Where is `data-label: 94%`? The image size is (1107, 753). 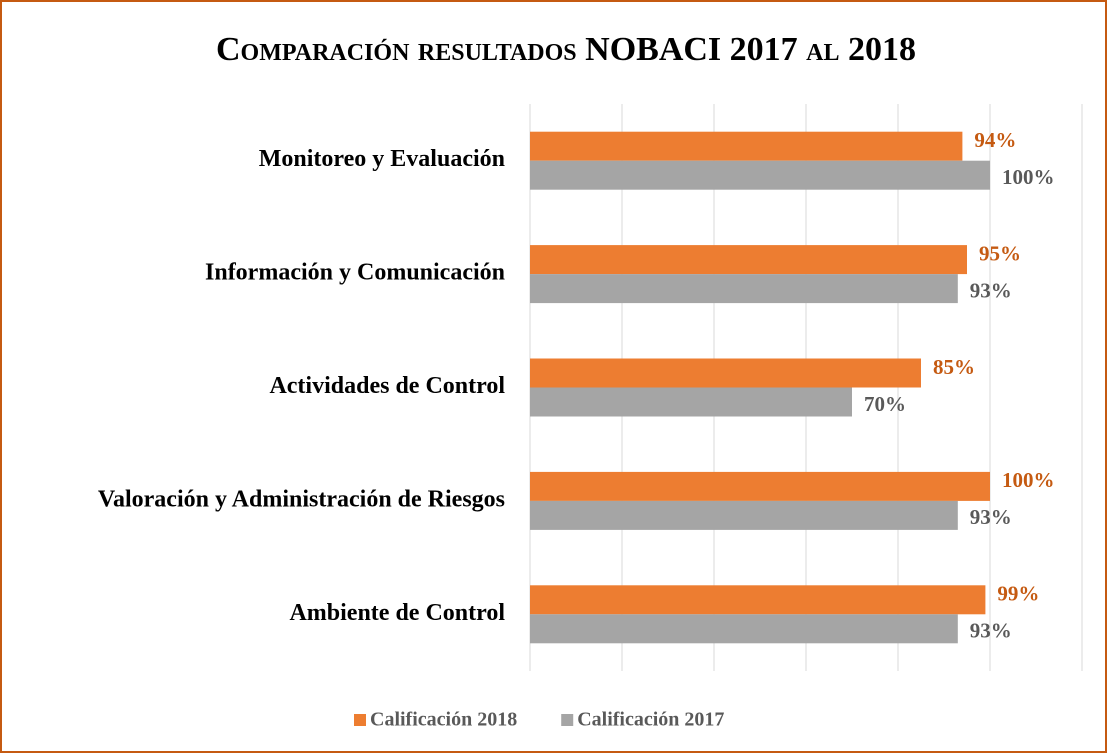
data-label: 94% is located at coordinates (995, 140).